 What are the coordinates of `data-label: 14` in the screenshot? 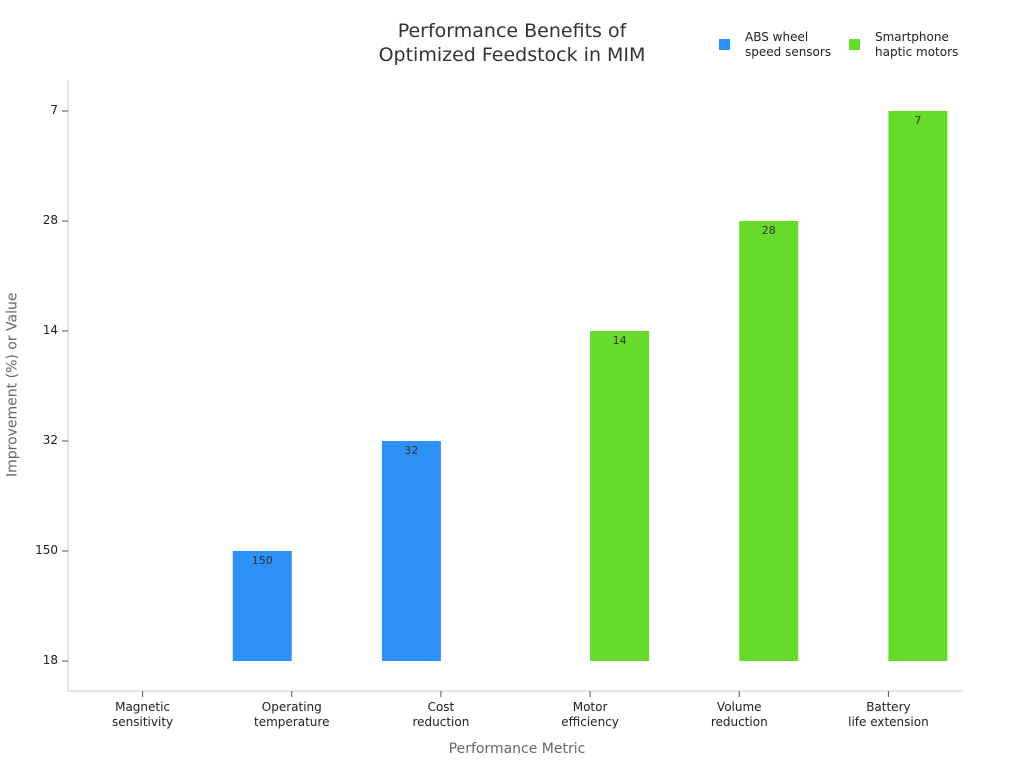 It's located at (619, 340).